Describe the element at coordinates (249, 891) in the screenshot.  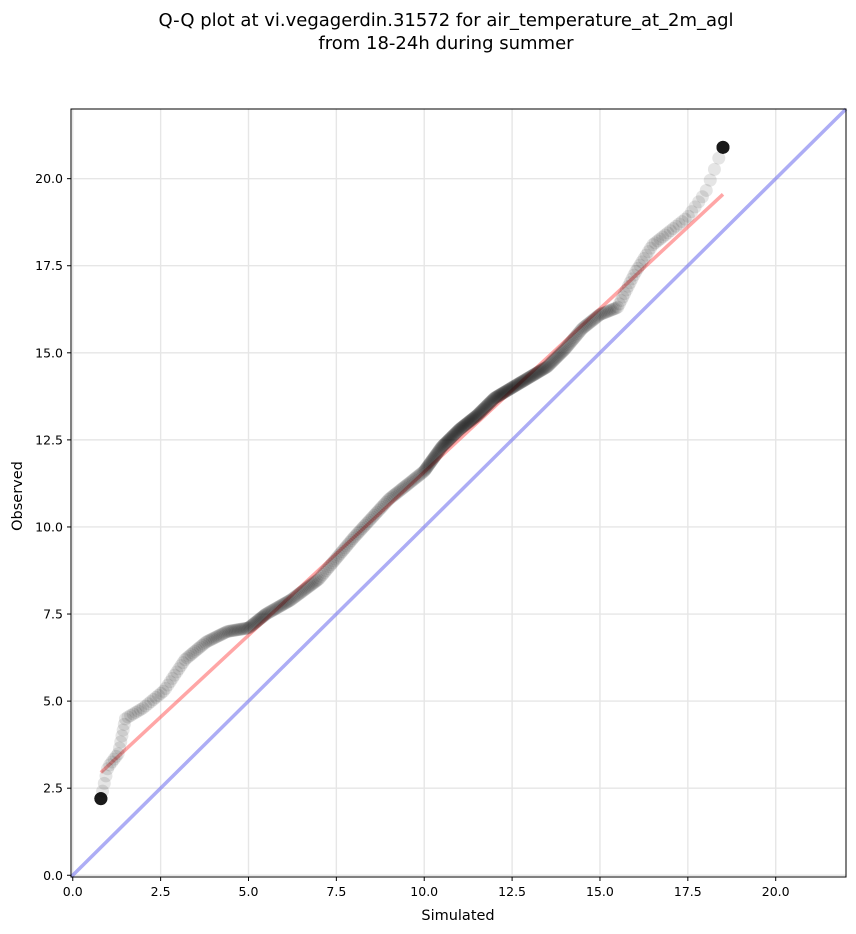
I see `x-tick-label-2: 5.0` at that location.